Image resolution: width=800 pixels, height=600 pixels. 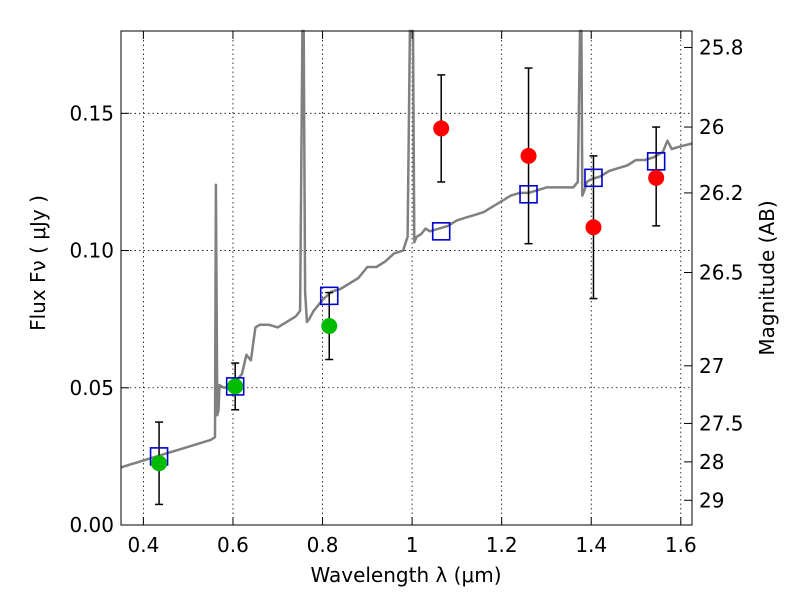 What do you see at coordinates (38, 263) in the screenshot?
I see `y-axis-label: Flux Fν ( μJy )` at bounding box center [38, 263].